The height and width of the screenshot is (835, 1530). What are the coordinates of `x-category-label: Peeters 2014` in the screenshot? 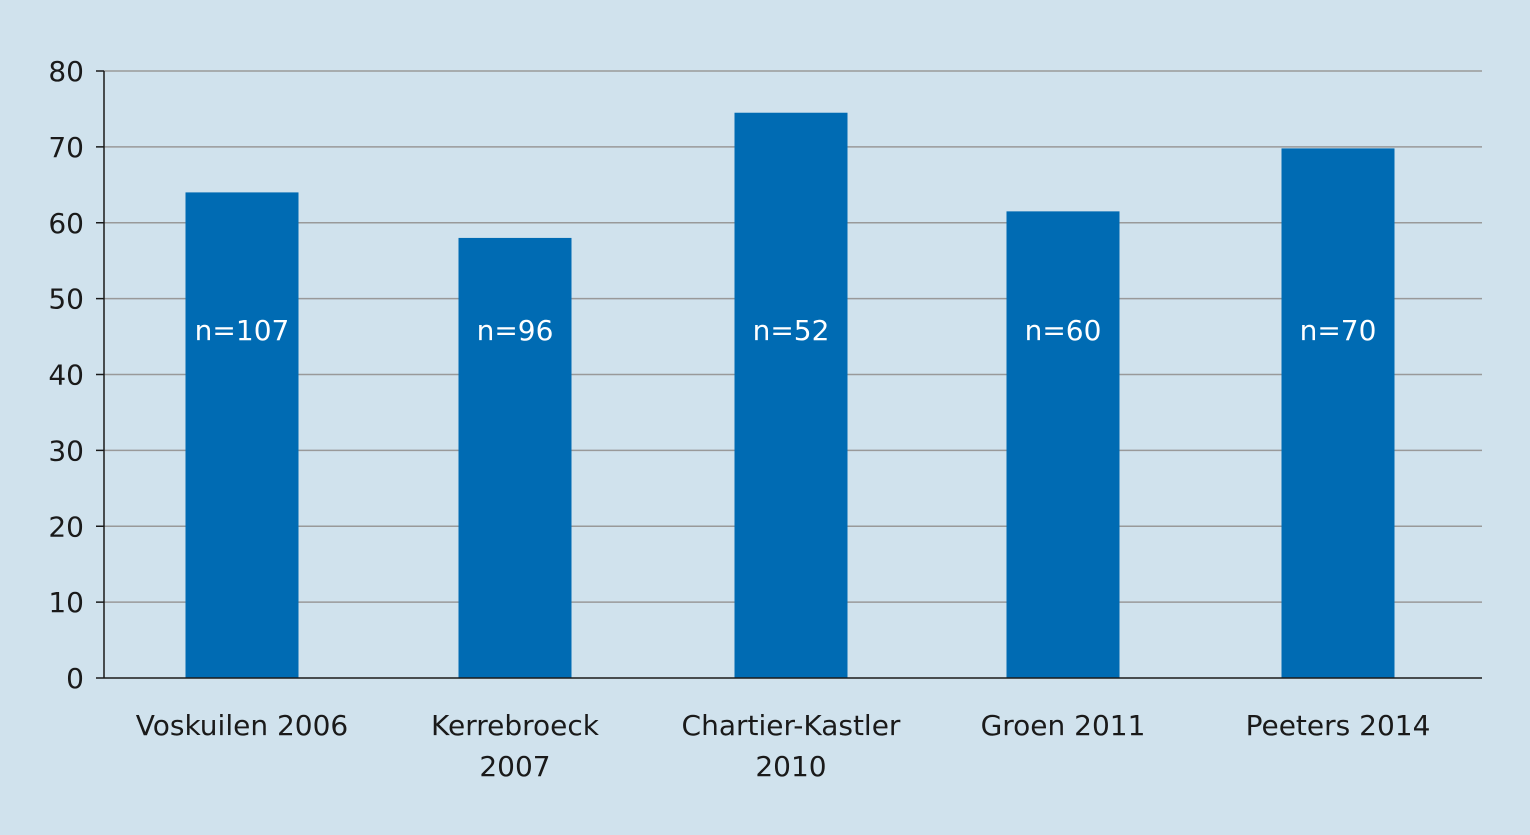 It's located at (1338, 725).